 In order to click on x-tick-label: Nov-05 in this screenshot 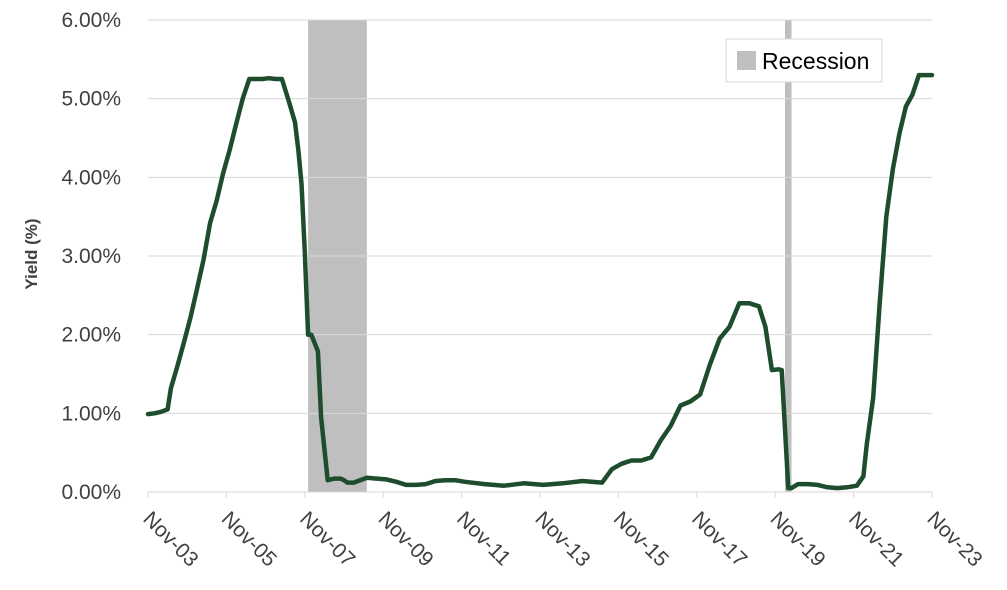, I will do `click(249, 539)`.